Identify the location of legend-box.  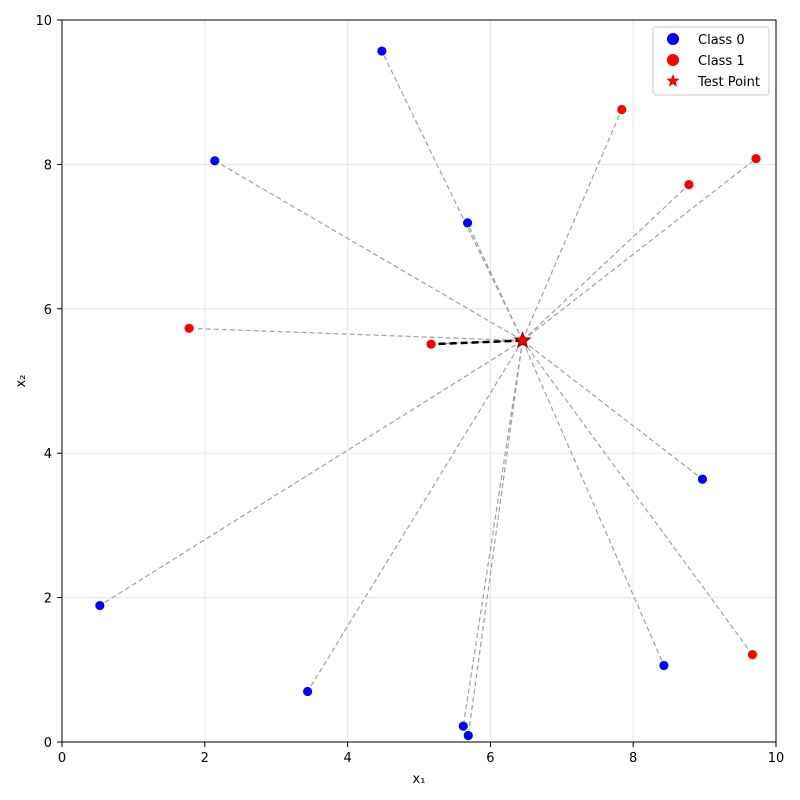
(711, 61).